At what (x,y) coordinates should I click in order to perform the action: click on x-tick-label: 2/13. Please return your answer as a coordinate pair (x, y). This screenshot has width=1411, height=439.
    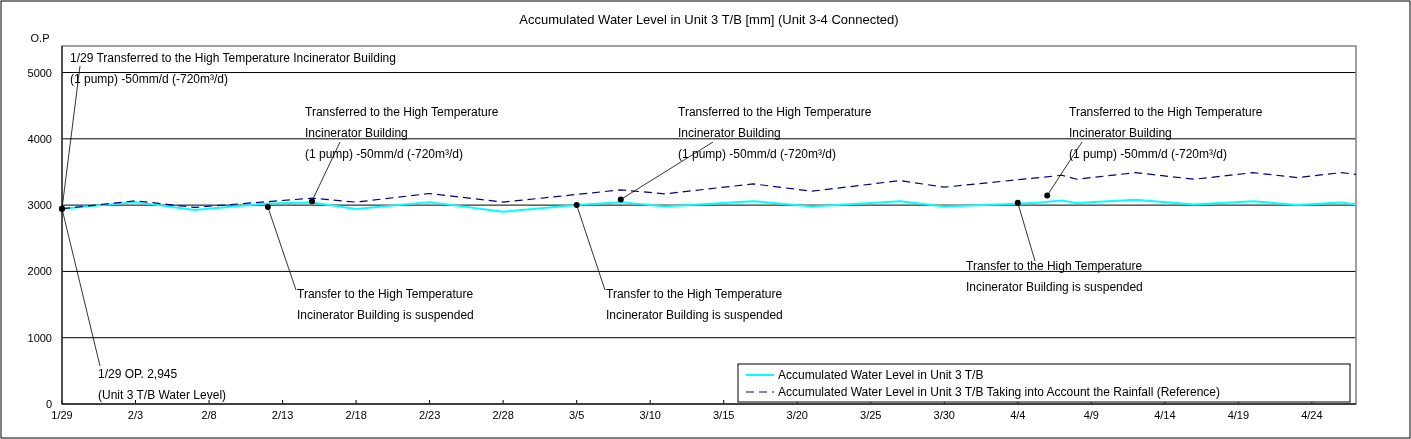
    Looking at the image, I should click on (282, 415).